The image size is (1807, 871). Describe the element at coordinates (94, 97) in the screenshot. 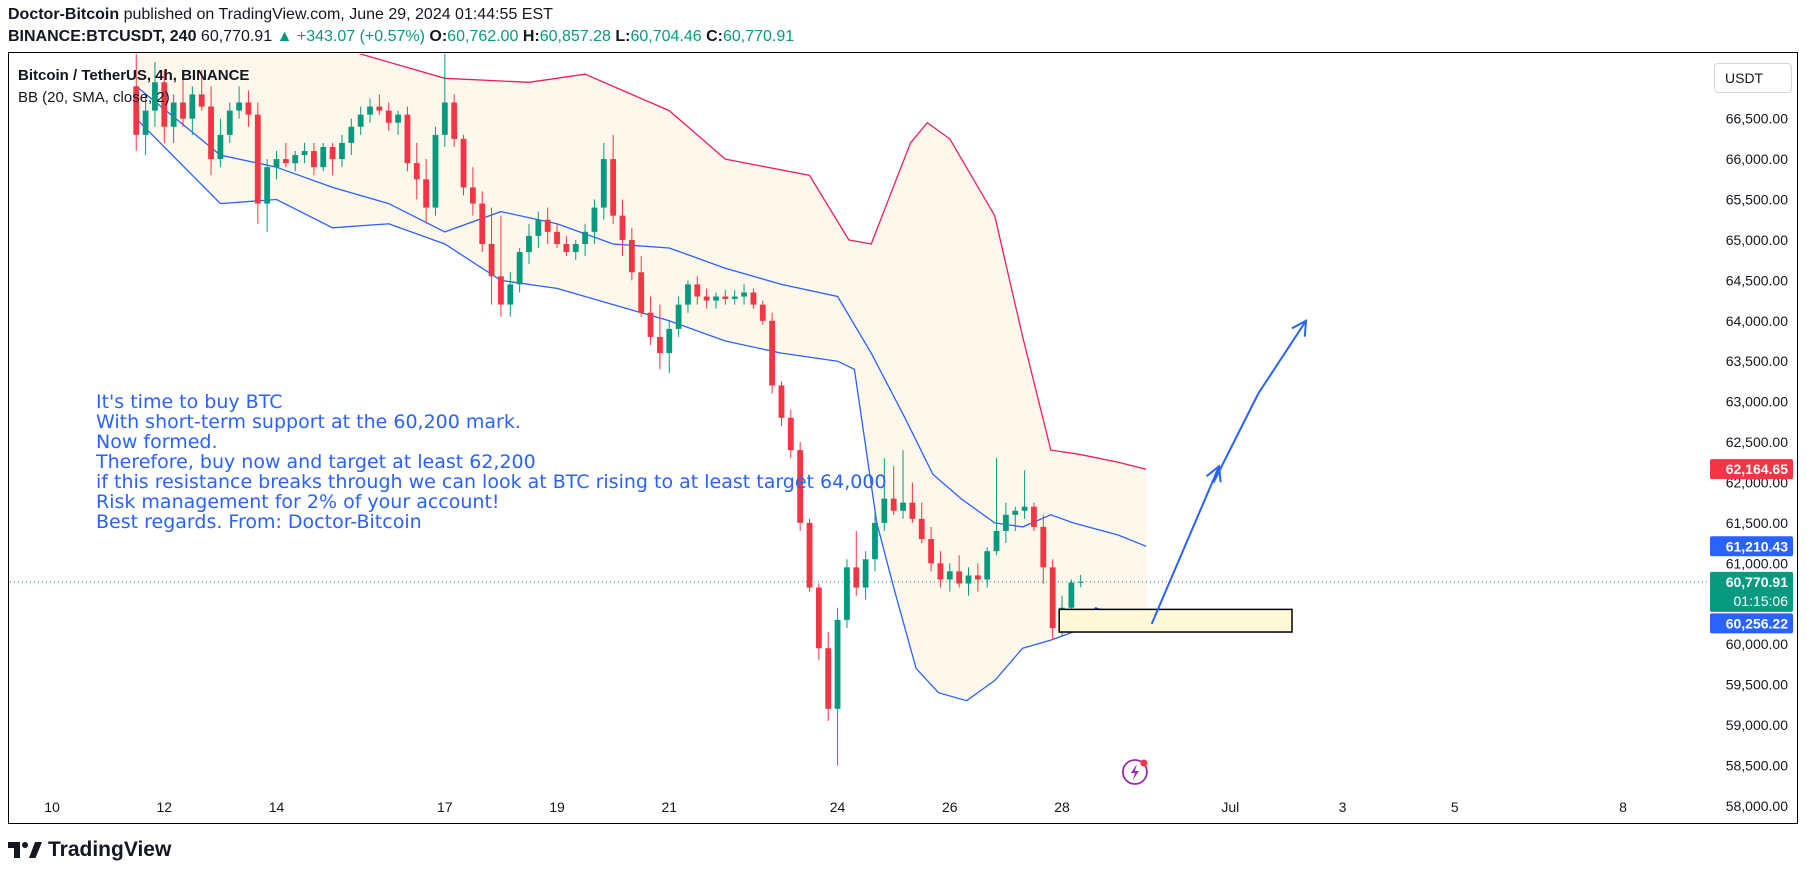

I see `indicator-legend: BB (20, SMA, close, 2)` at that location.